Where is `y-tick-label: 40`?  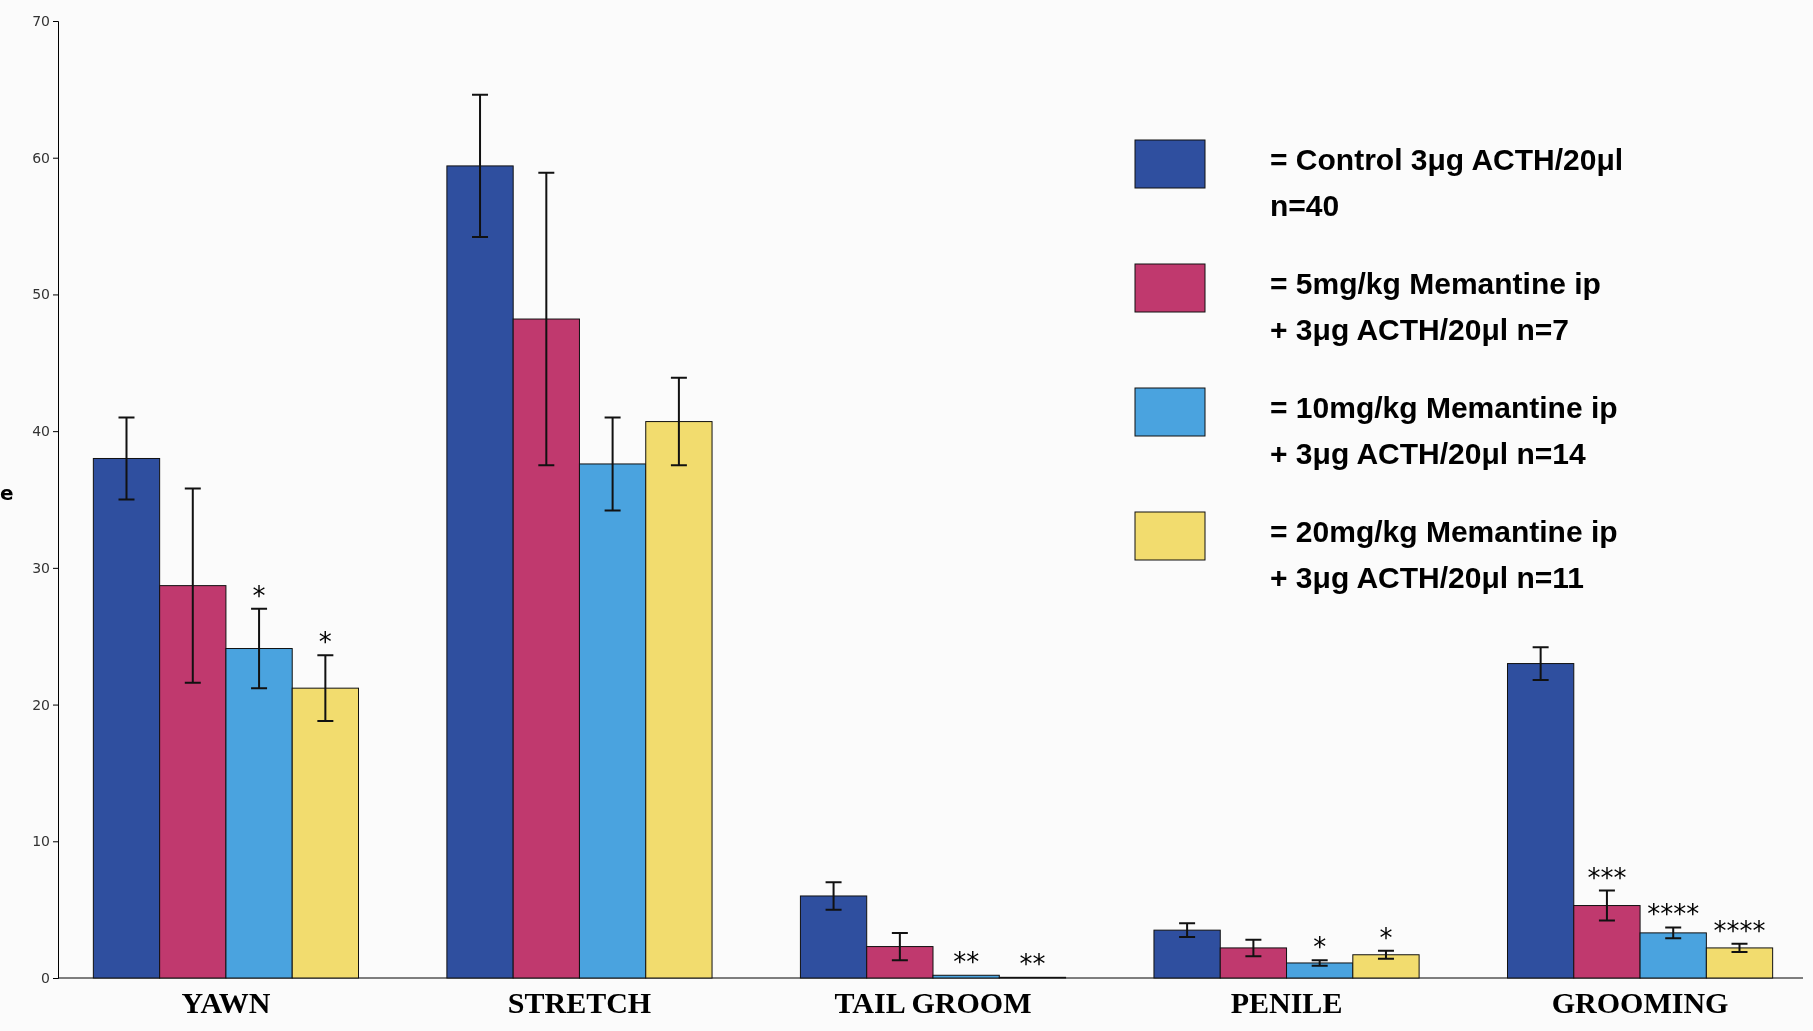 y-tick-label: 40 is located at coordinates (41, 431).